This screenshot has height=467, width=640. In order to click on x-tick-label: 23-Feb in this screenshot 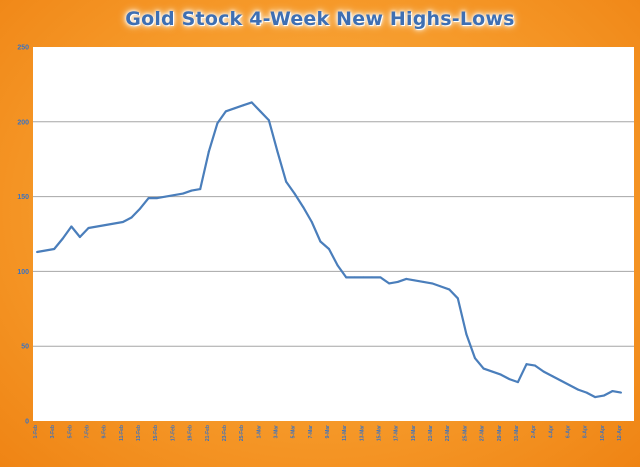, I will do `click(225, 433)`.